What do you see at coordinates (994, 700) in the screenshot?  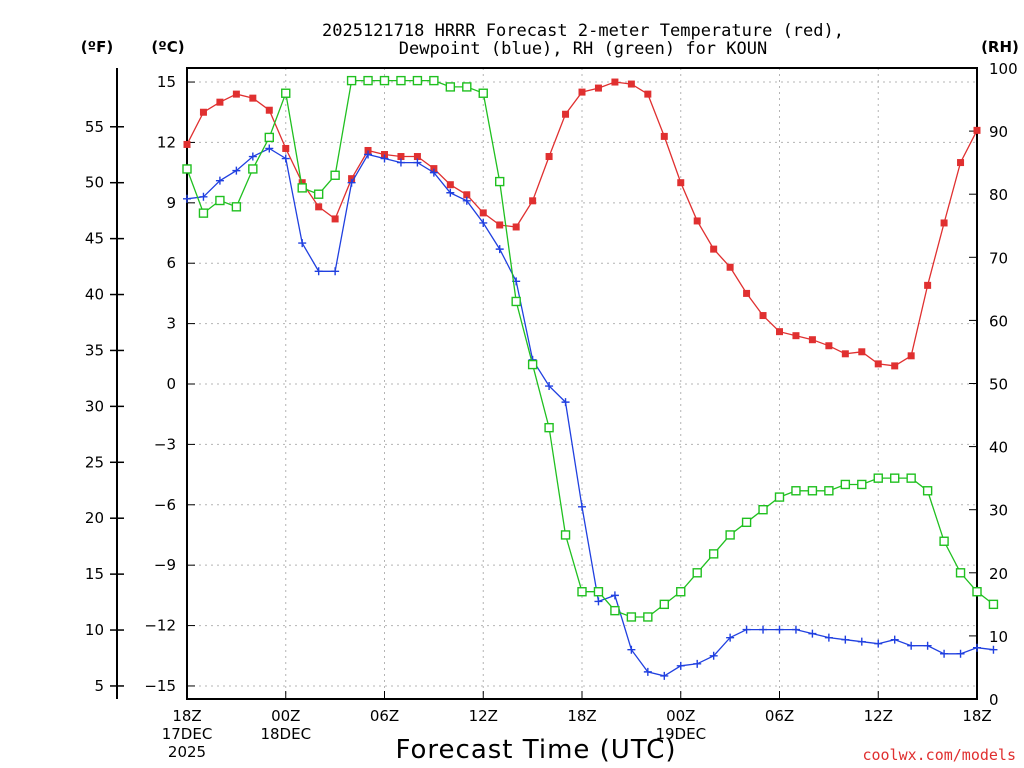 I see `y-tick-label-rh: 0` at bounding box center [994, 700].